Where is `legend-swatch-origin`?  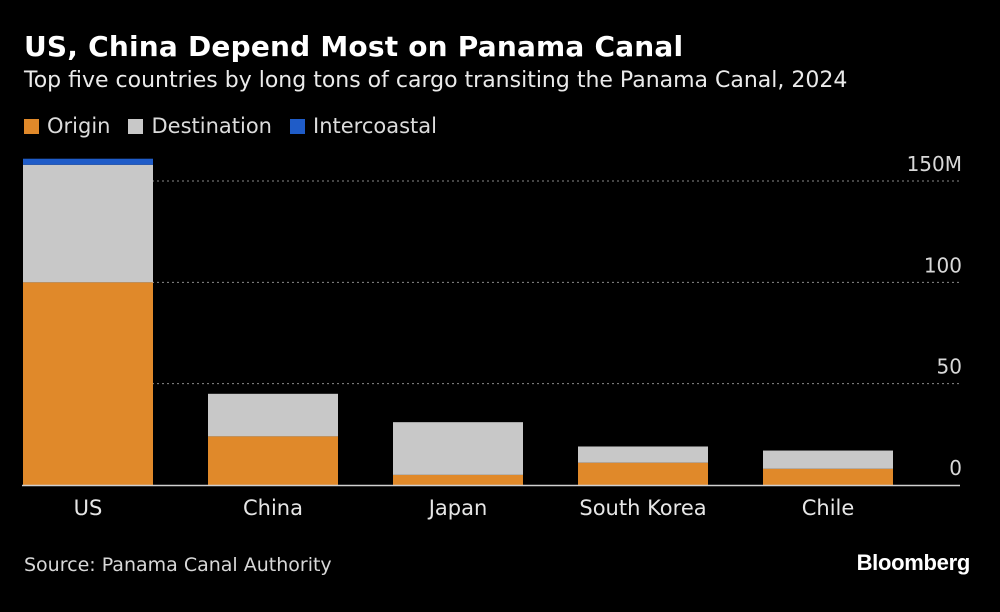 legend-swatch-origin is located at coordinates (31, 126).